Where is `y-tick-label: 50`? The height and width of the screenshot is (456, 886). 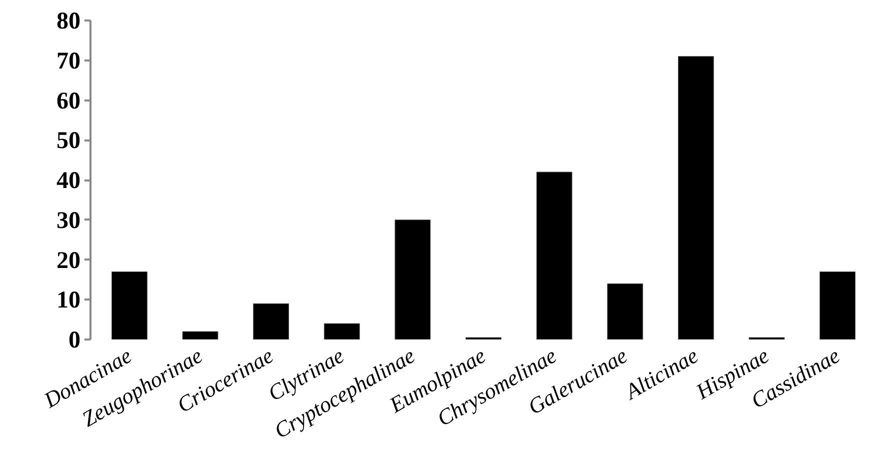
y-tick-label: 50 is located at coordinates (68, 141).